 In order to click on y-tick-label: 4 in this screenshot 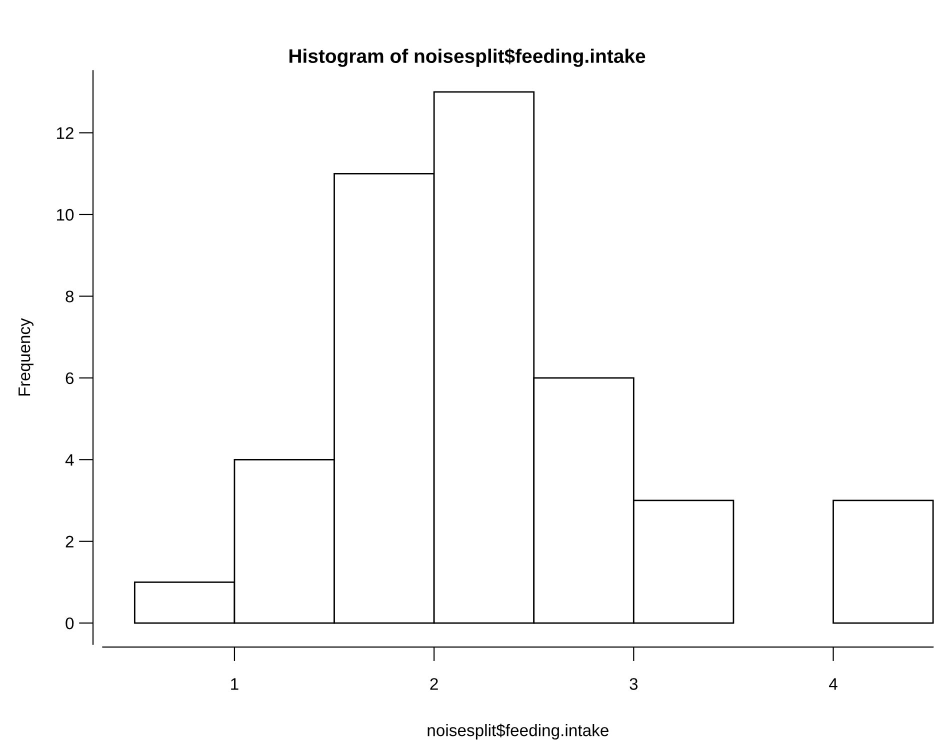, I will do `click(69, 460)`.